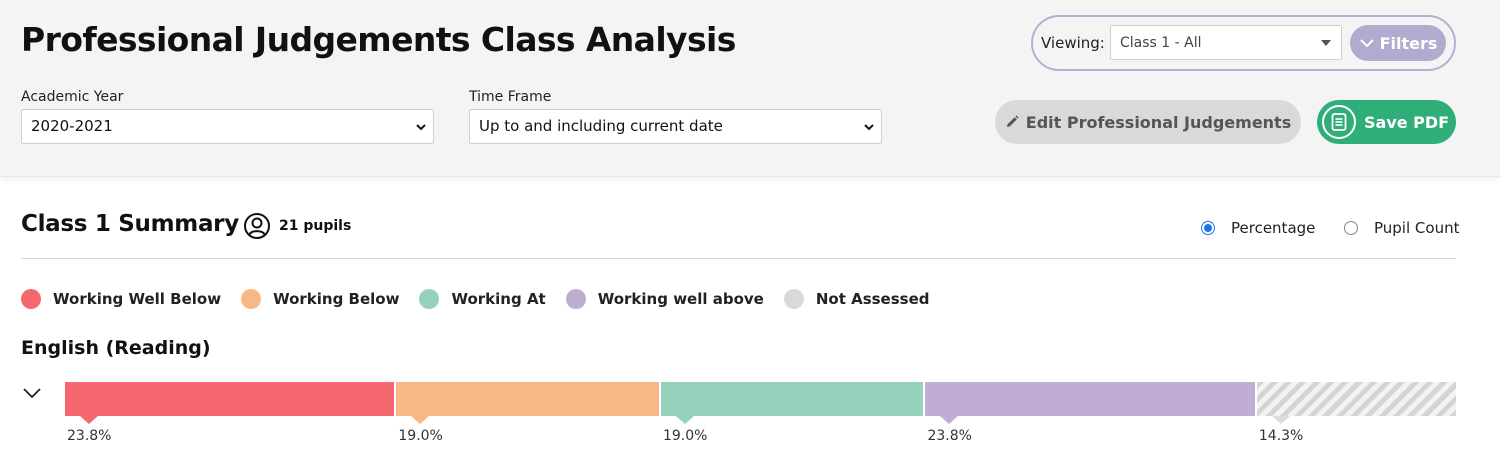 The width and height of the screenshot is (1500, 470). Describe the element at coordinates (1073, 43) in the screenshot. I see `viewing-label: Viewing:` at that location.